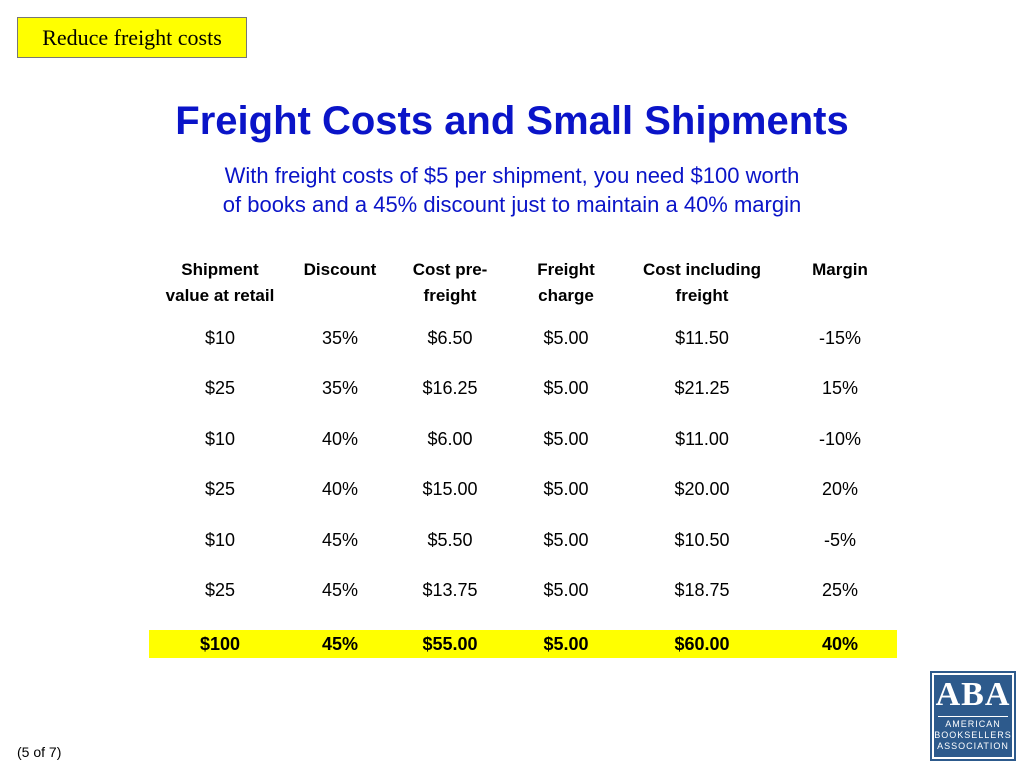  I want to click on table-spacer, so click(523, 623).